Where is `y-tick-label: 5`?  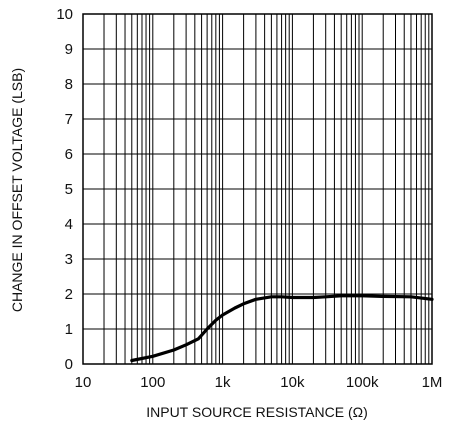 y-tick-label: 5 is located at coordinates (69, 189).